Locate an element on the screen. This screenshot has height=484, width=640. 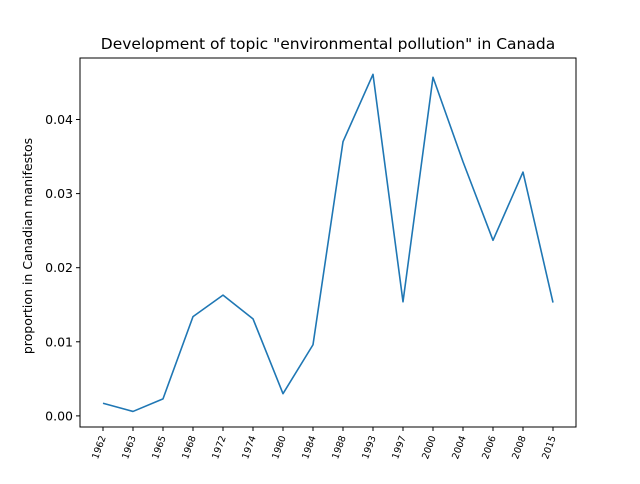
x-tick-label: 2008 is located at coordinates (519, 447).